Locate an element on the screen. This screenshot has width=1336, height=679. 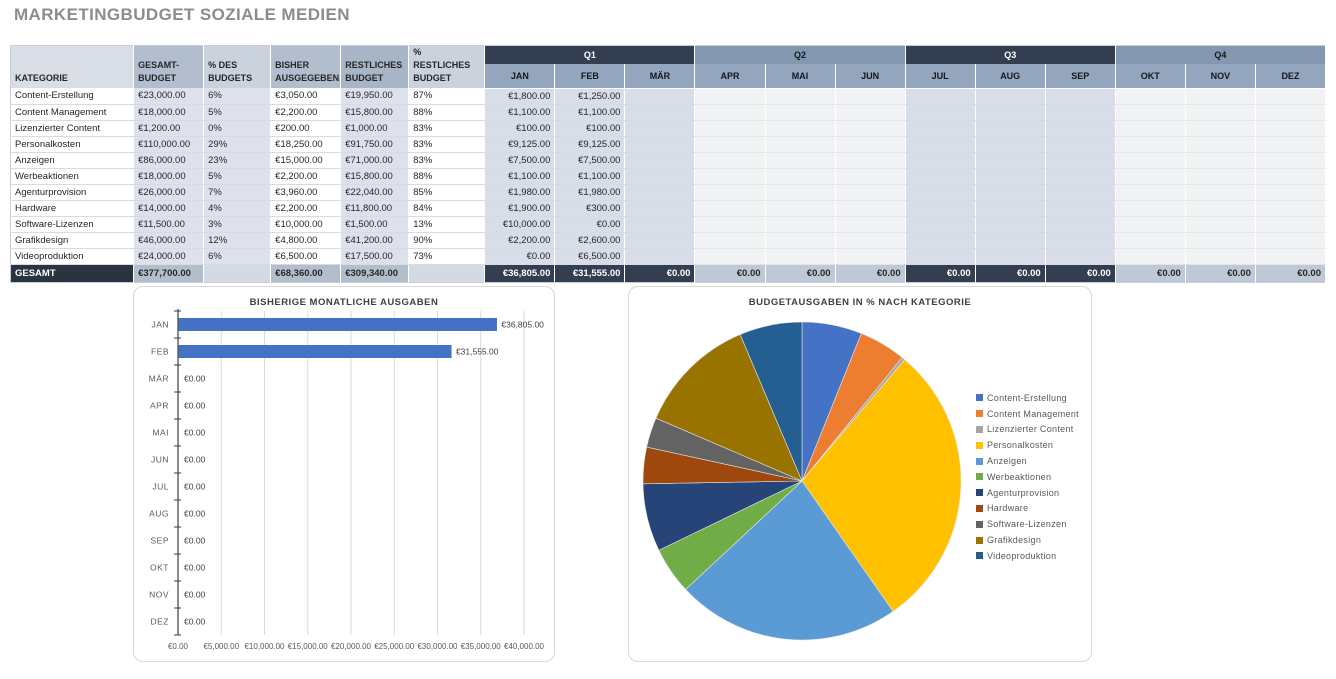
cell-restliches: €22,040.00 is located at coordinates (375, 192).